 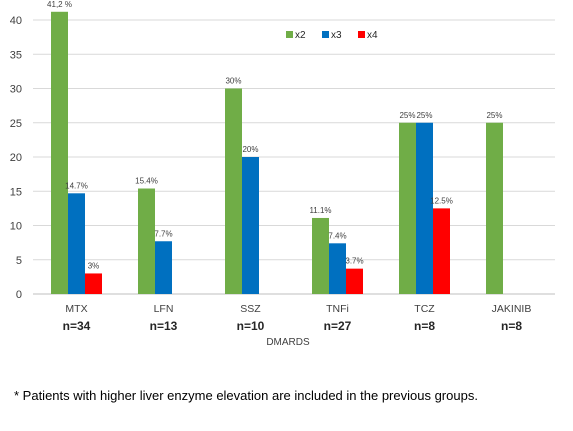 What do you see at coordinates (337, 309) in the screenshot?
I see `x-tick-label: TNFi` at bounding box center [337, 309].